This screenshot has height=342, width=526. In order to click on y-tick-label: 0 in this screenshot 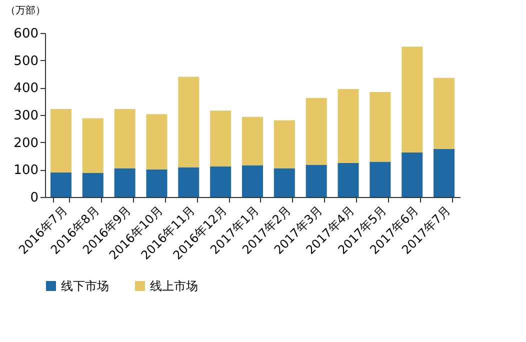, I will do `click(34, 198)`.